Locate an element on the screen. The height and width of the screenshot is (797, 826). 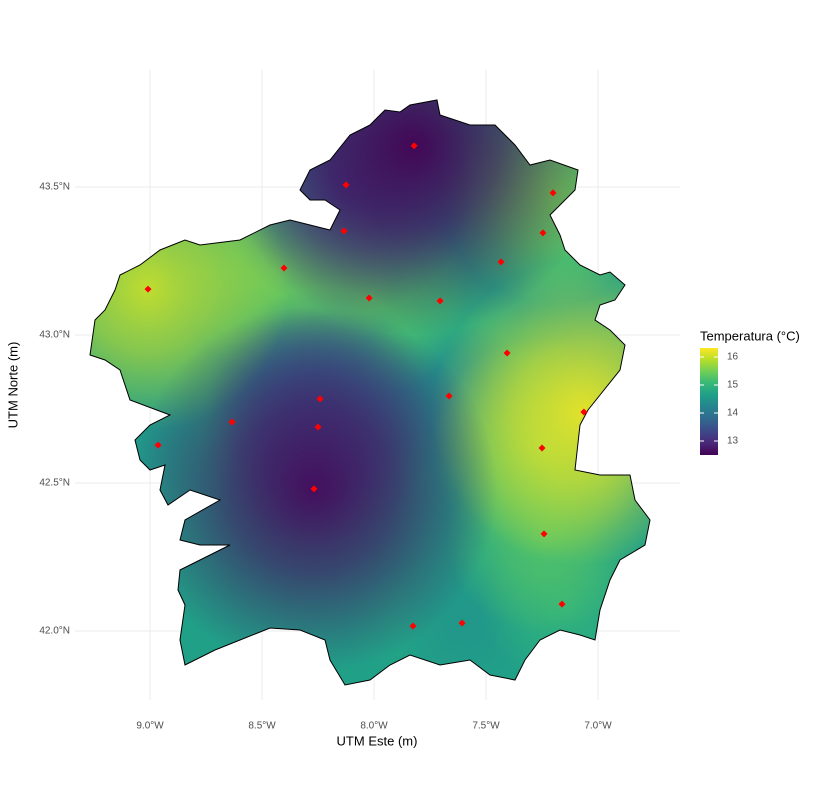
y-tick-label: 42.5°N is located at coordinates (54, 483).